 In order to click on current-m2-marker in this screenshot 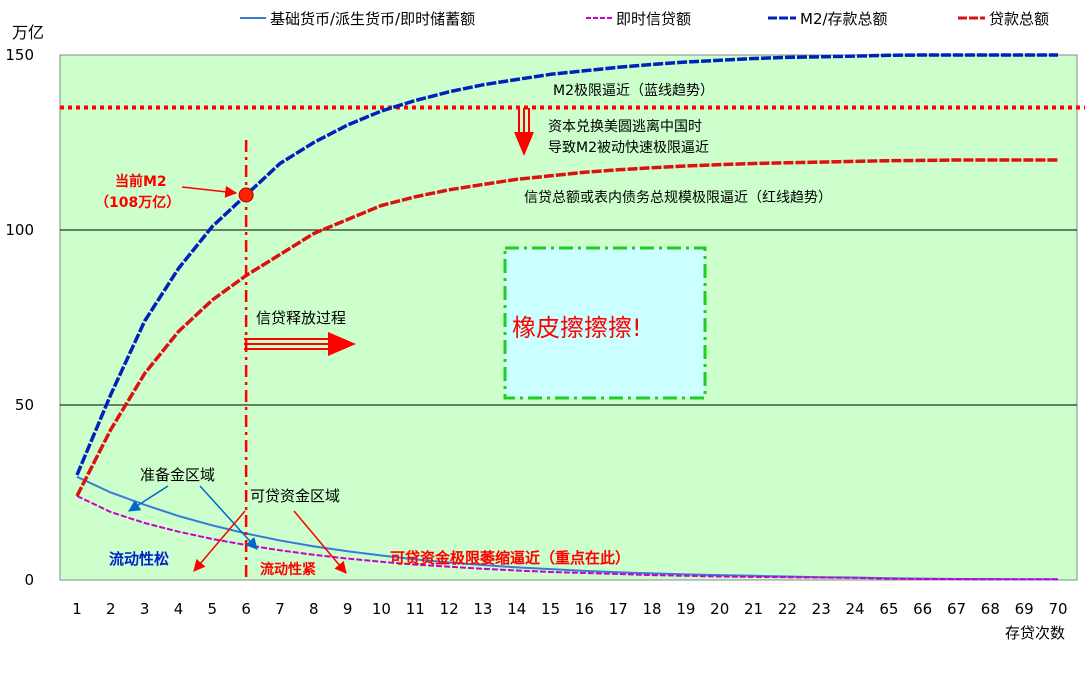, I will do `click(246, 195)`.